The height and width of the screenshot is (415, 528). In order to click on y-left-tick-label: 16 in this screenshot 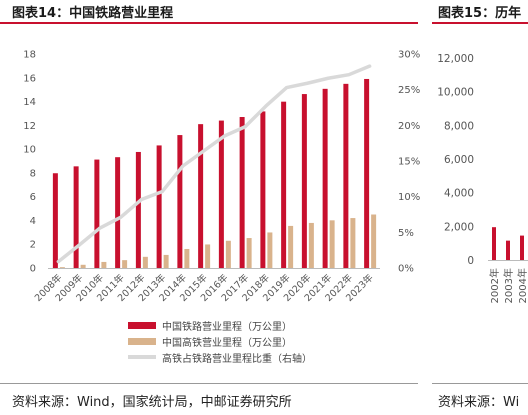, I will do `click(29, 78)`.